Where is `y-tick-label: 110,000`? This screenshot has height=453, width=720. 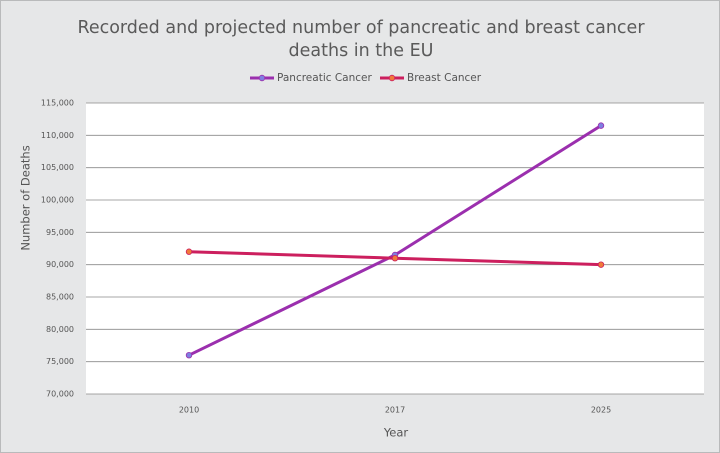
y-tick-label: 110,000 is located at coordinates (57, 135).